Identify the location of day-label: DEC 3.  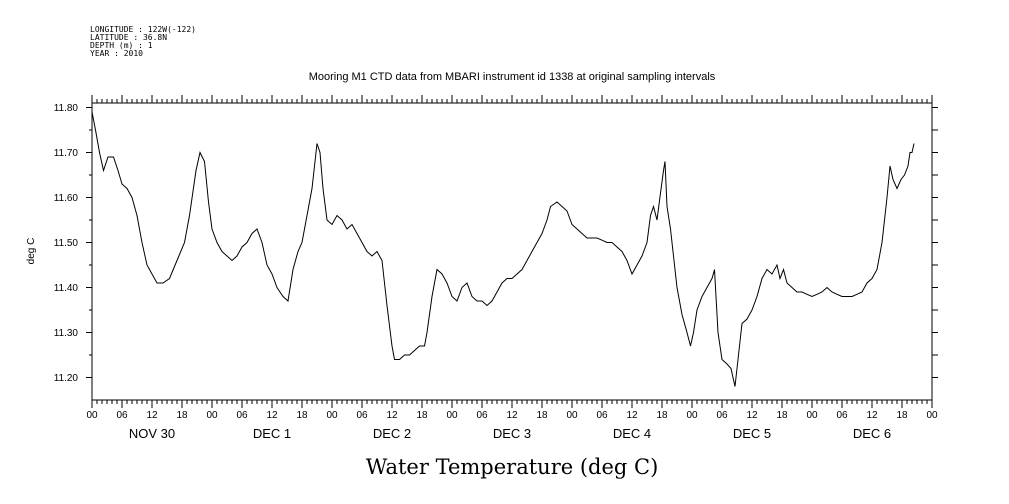
(512, 433).